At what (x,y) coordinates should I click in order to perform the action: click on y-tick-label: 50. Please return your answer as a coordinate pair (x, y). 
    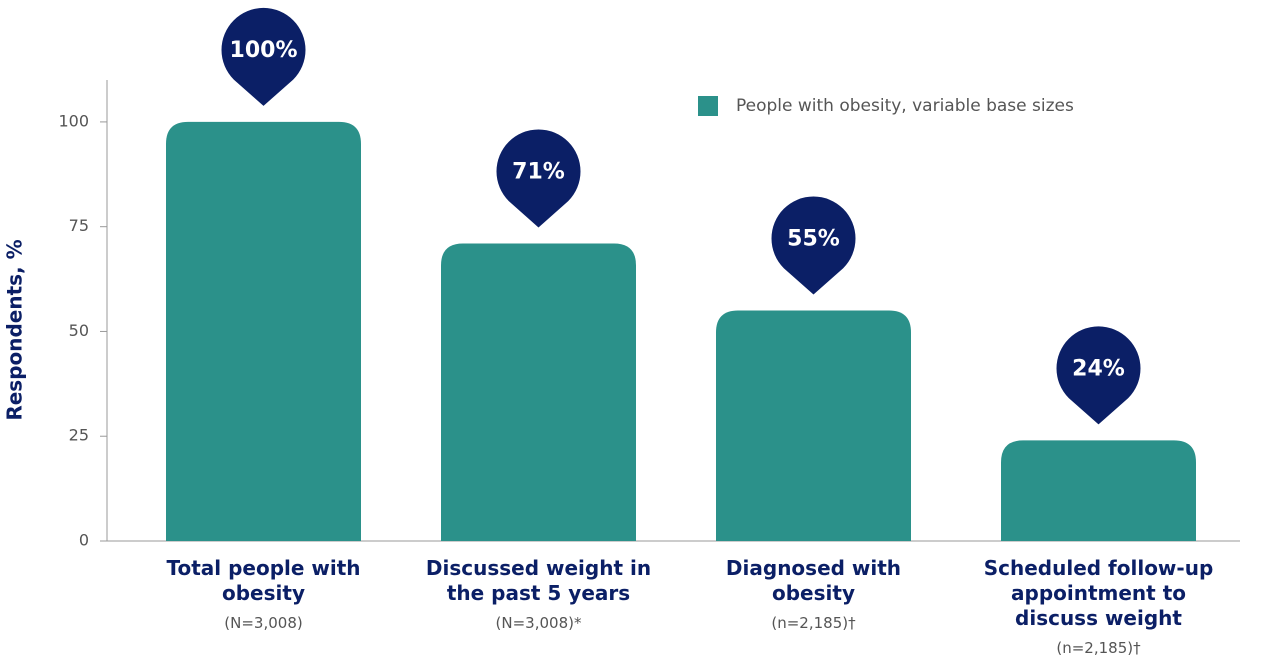
    Looking at the image, I should click on (79, 330).